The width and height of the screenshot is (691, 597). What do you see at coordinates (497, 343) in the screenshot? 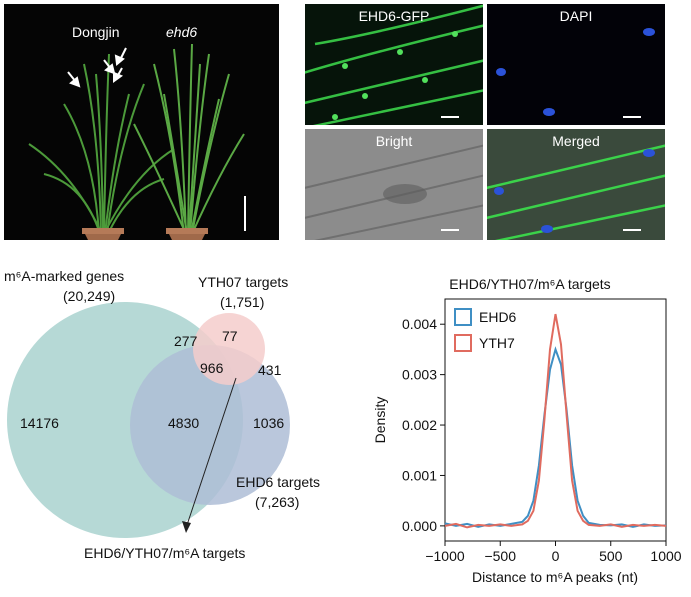
I see `legend-label-yth7: YTH7` at bounding box center [497, 343].